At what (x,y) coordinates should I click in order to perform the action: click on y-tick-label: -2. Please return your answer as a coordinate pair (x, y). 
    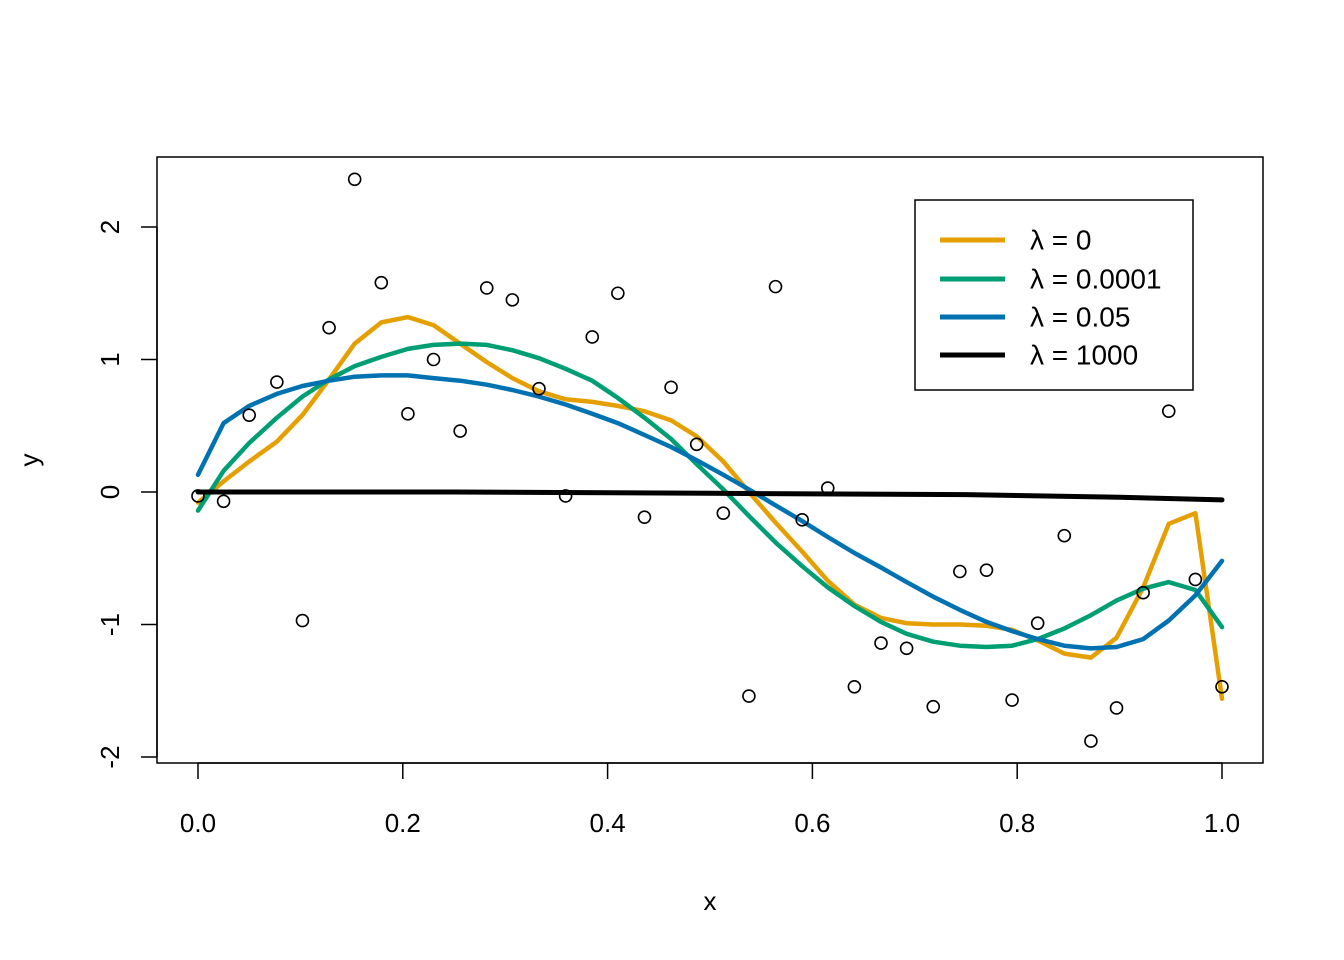
    Looking at the image, I should click on (110, 756).